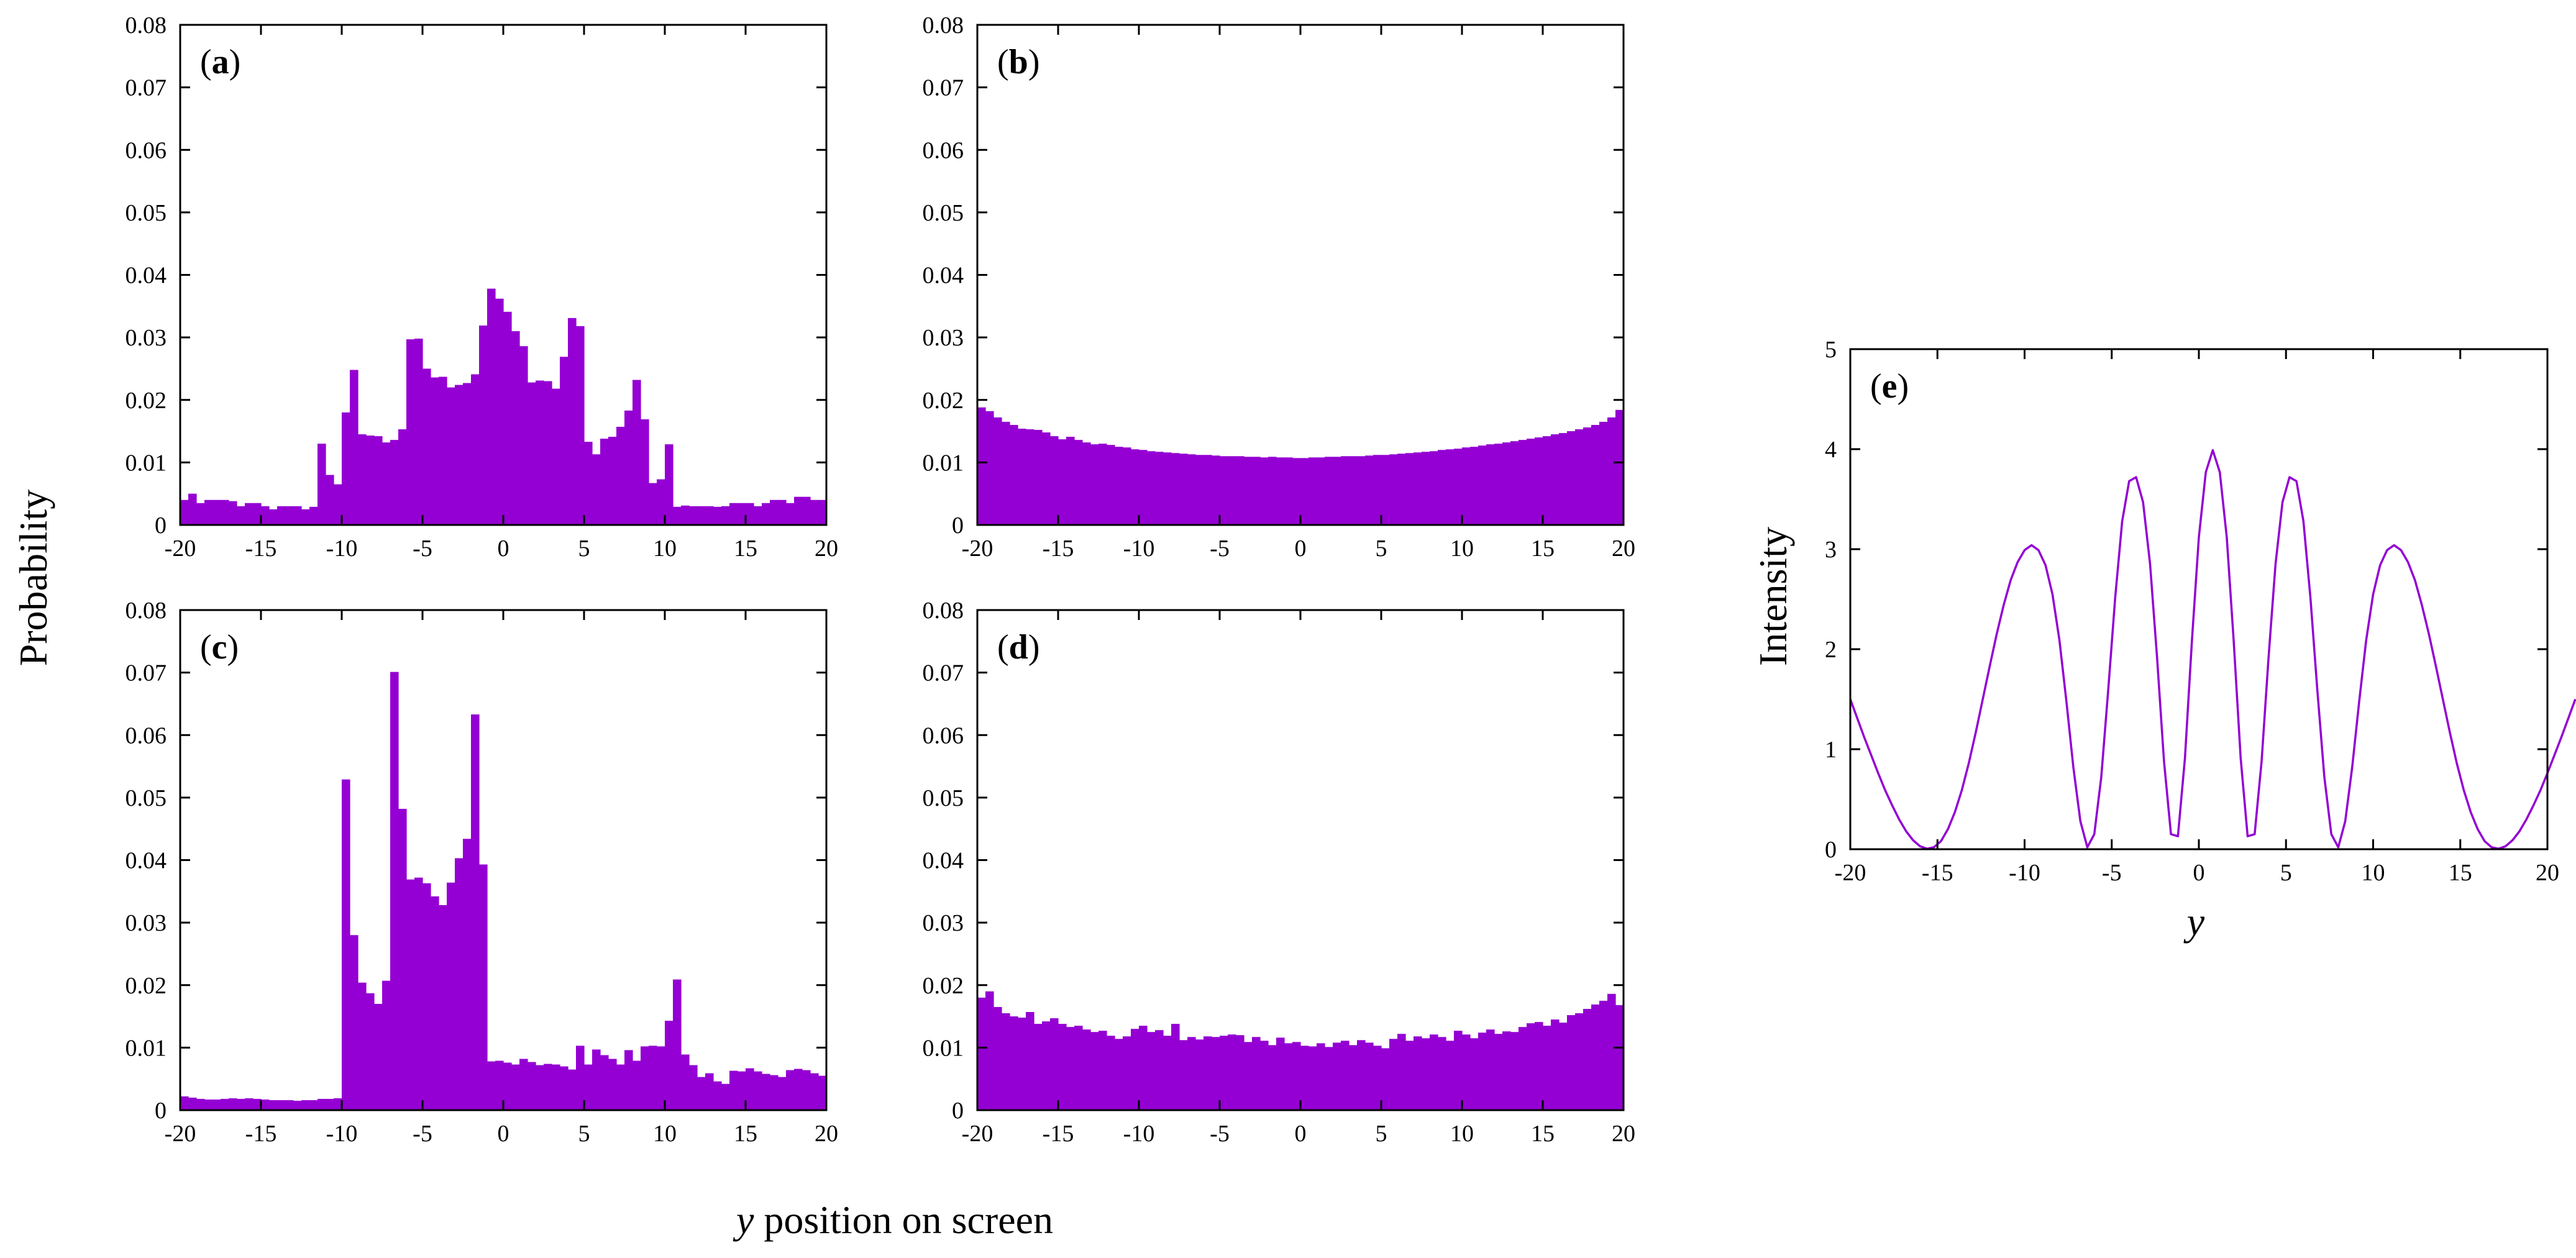 Image resolution: width=2576 pixels, height=1258 pixels. I want to click on y-tick-label: 0.03, so click(943, 923).